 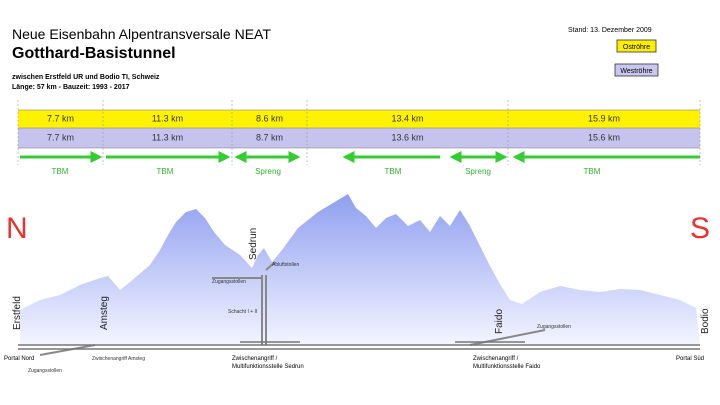 I want to click on label: Abluftstollen, so click(x=285, y=265).